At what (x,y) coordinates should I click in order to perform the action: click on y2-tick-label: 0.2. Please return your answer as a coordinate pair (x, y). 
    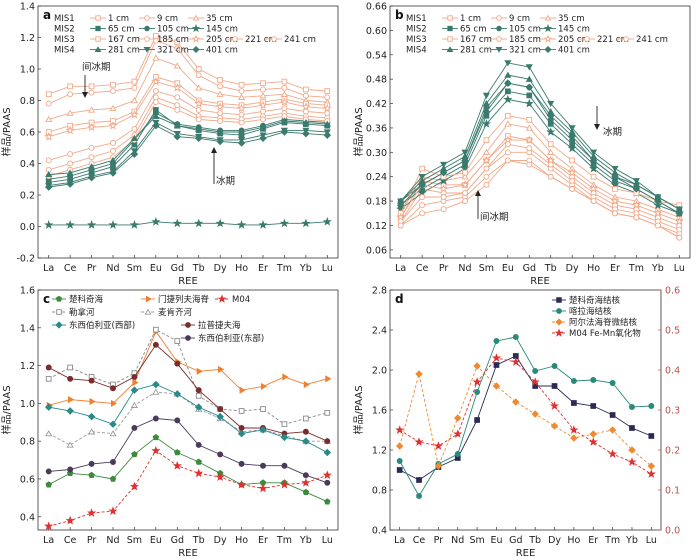
    Looking at the image, I should click on (672, 451).